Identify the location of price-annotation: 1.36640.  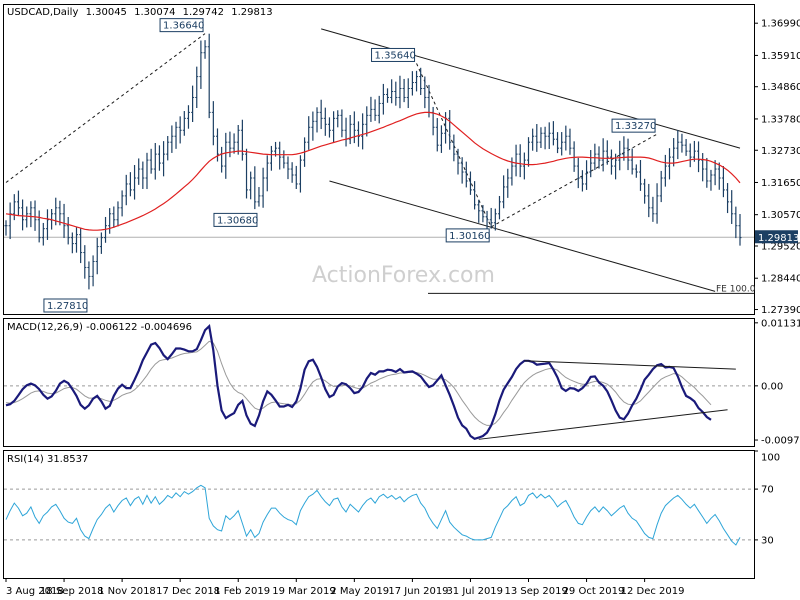
(181, 25).